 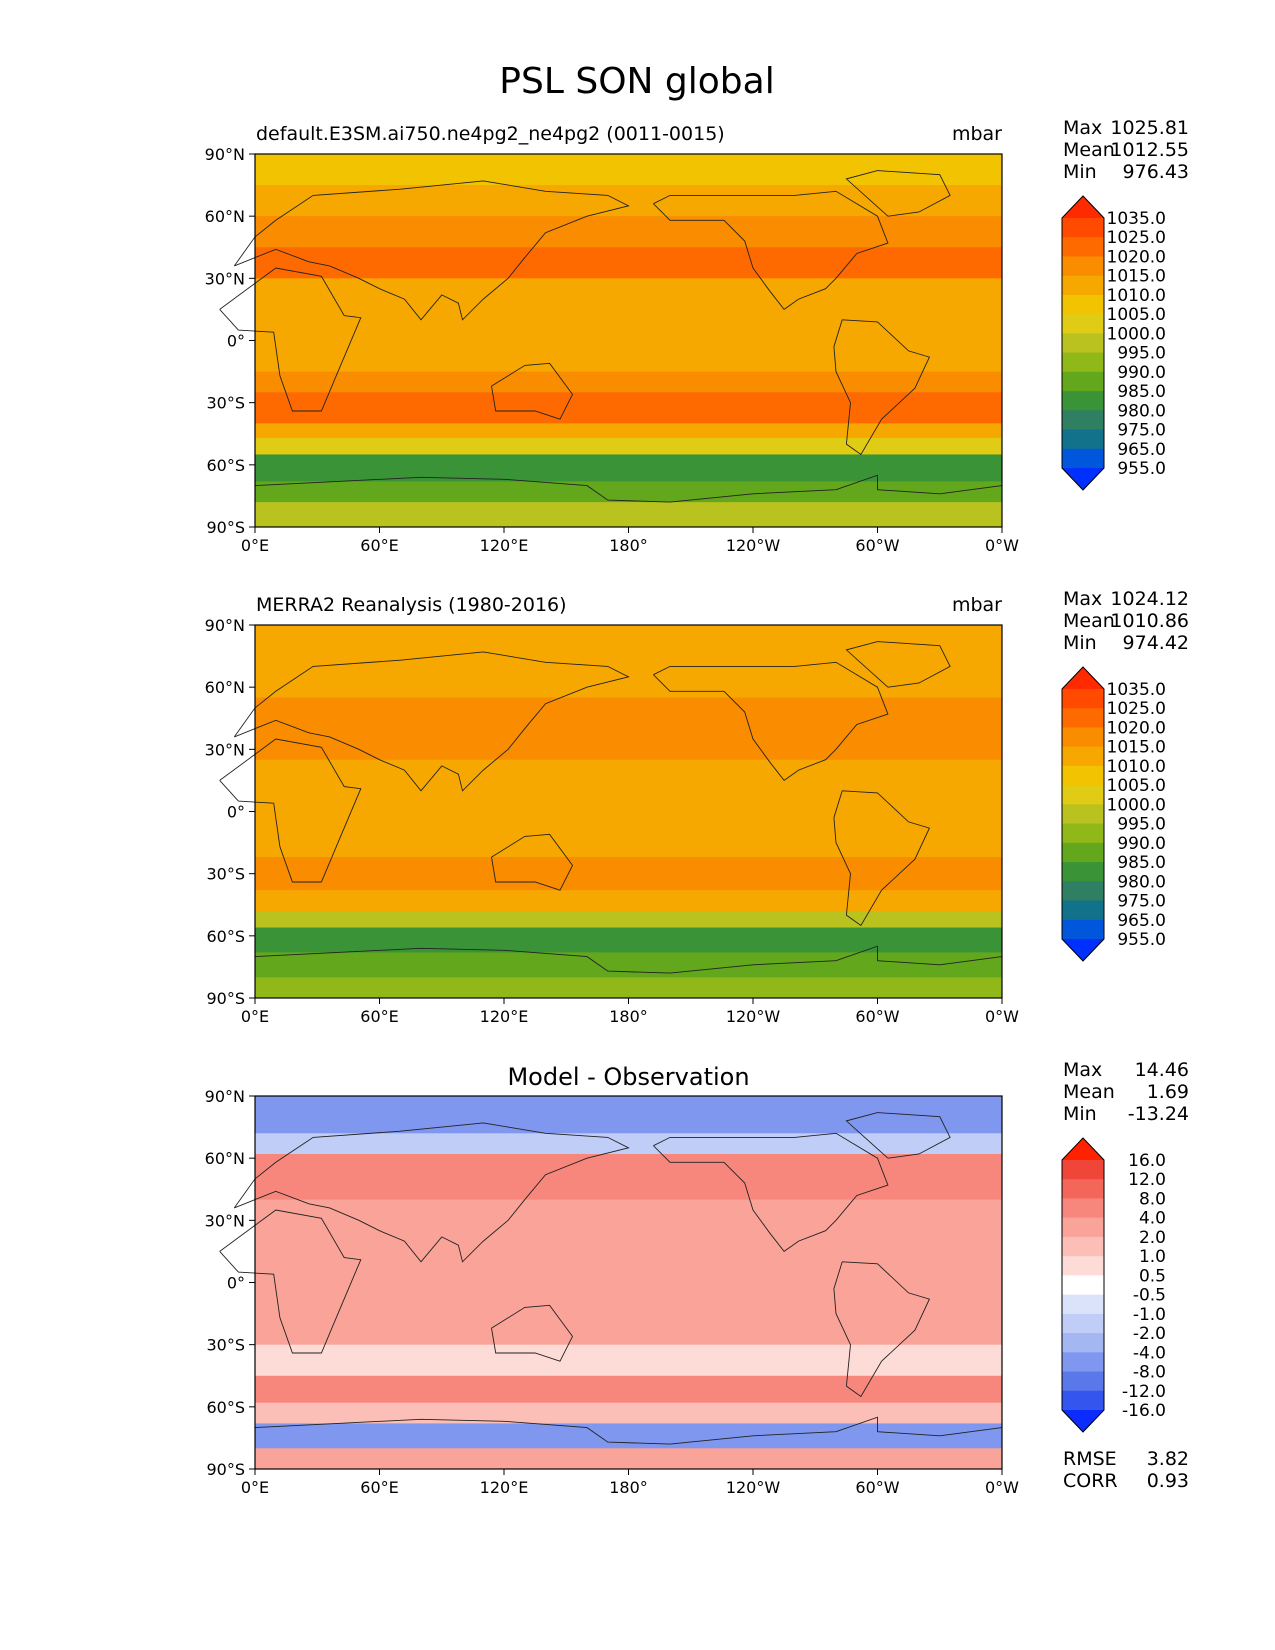 I want to click on y-tick-label: 30°N, so click(x=225, y=278).